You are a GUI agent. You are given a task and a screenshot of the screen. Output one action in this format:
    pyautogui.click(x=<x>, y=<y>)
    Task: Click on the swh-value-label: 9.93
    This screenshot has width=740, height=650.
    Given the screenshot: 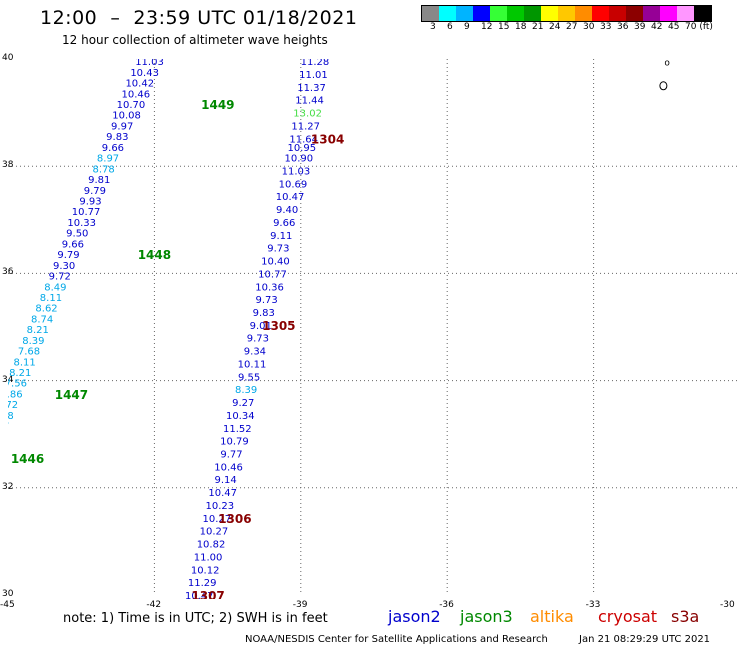 What is the action you would take?
    pyautogui.click(x=90, y=202)
    